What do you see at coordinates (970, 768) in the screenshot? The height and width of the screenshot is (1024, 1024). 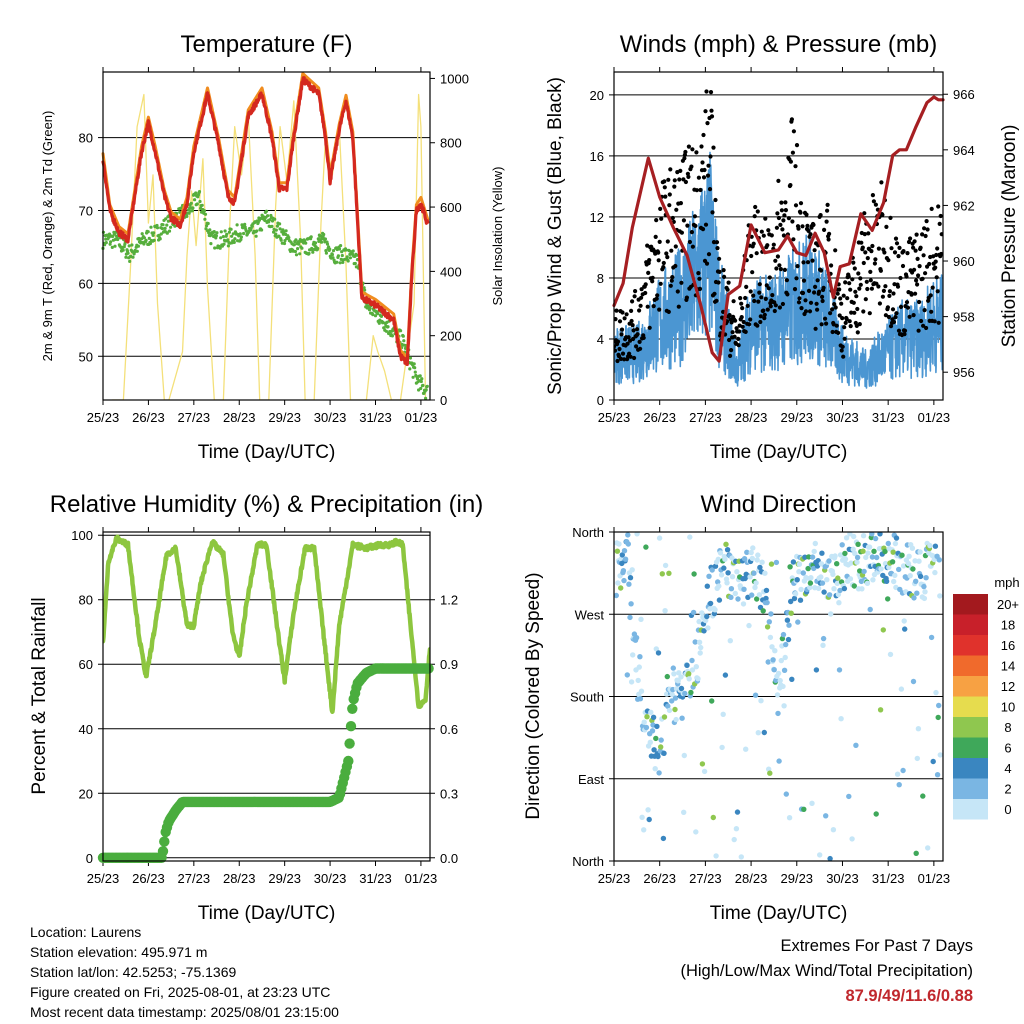 I see `colorbar-swatch` at bounding box center [970, 768].